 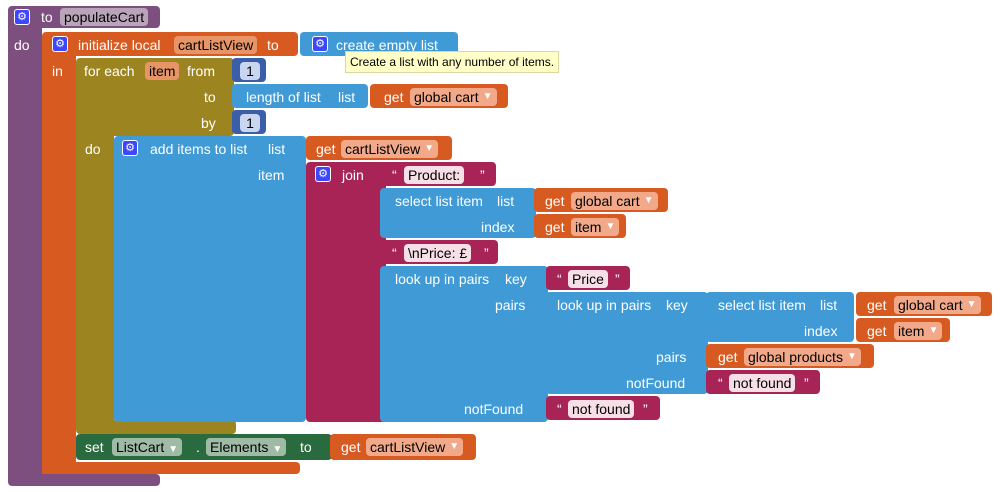 I want to click on dropdown-value: Elements, so click(x=239, y=447).